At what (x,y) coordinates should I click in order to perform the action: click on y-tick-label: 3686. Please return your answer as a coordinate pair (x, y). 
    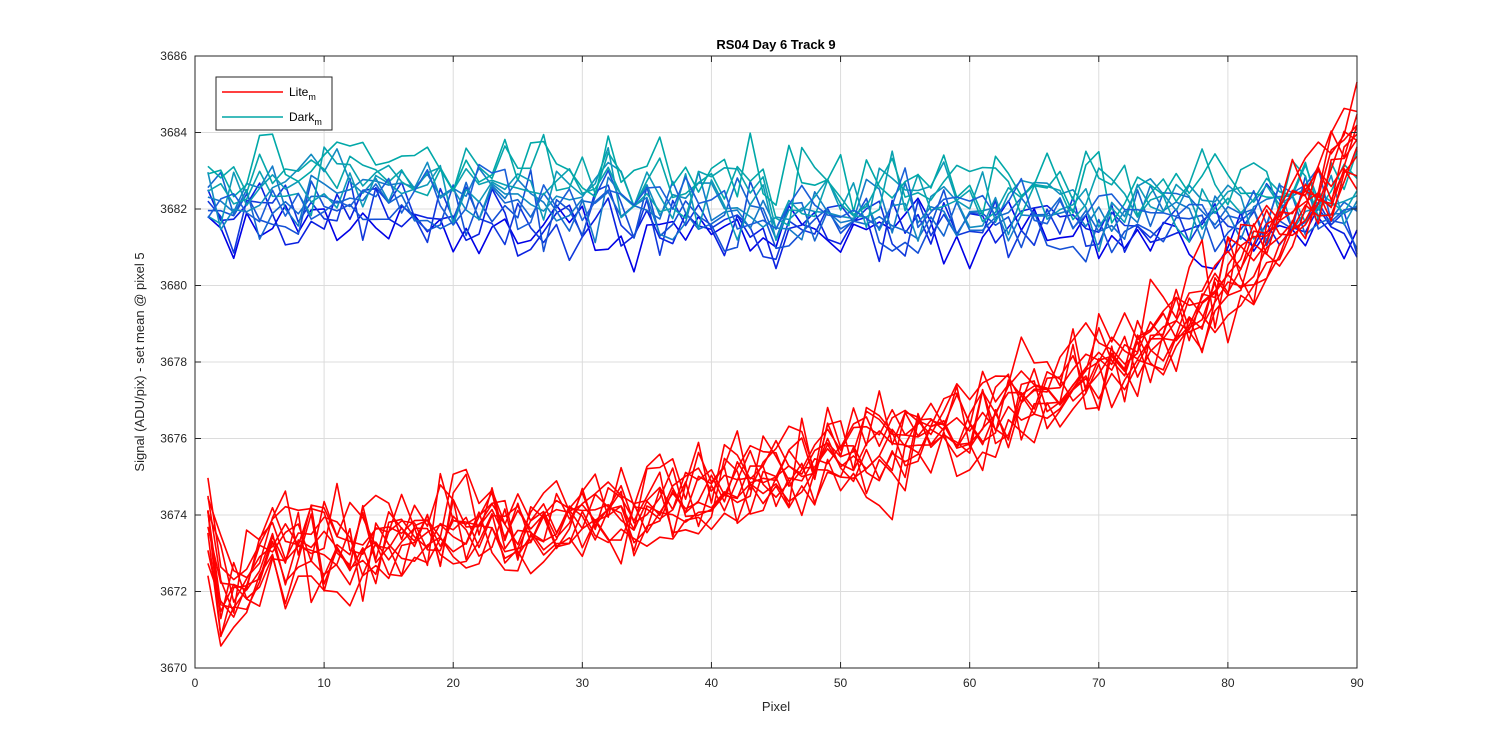
    Looking at the image, I should click on (173, 56).